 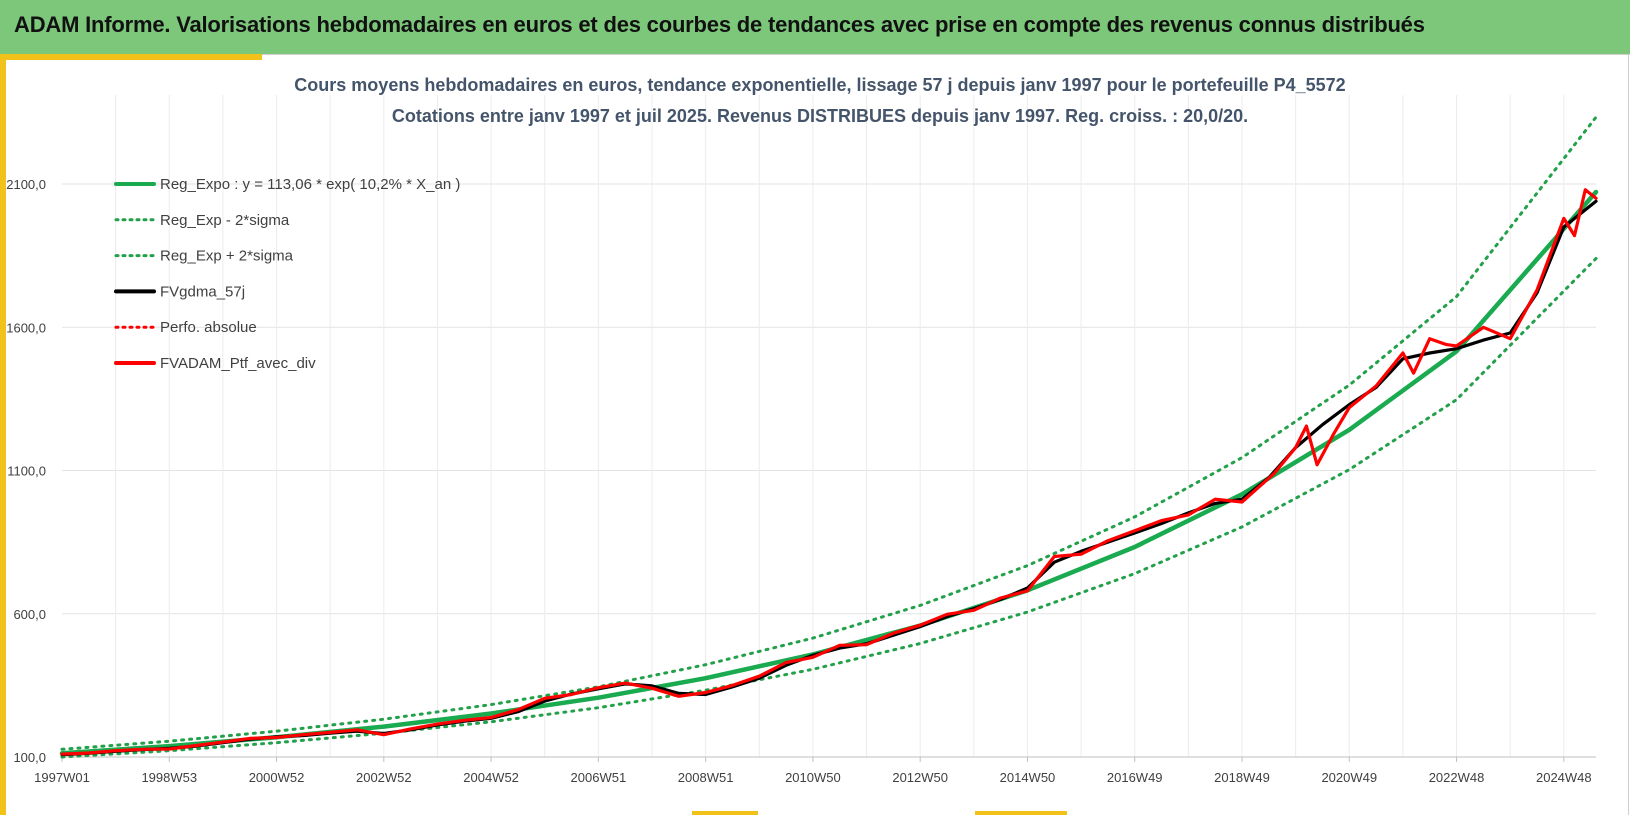 I want to click on legend-label-5: Perfo. absolue, so click(x=208, y=327).